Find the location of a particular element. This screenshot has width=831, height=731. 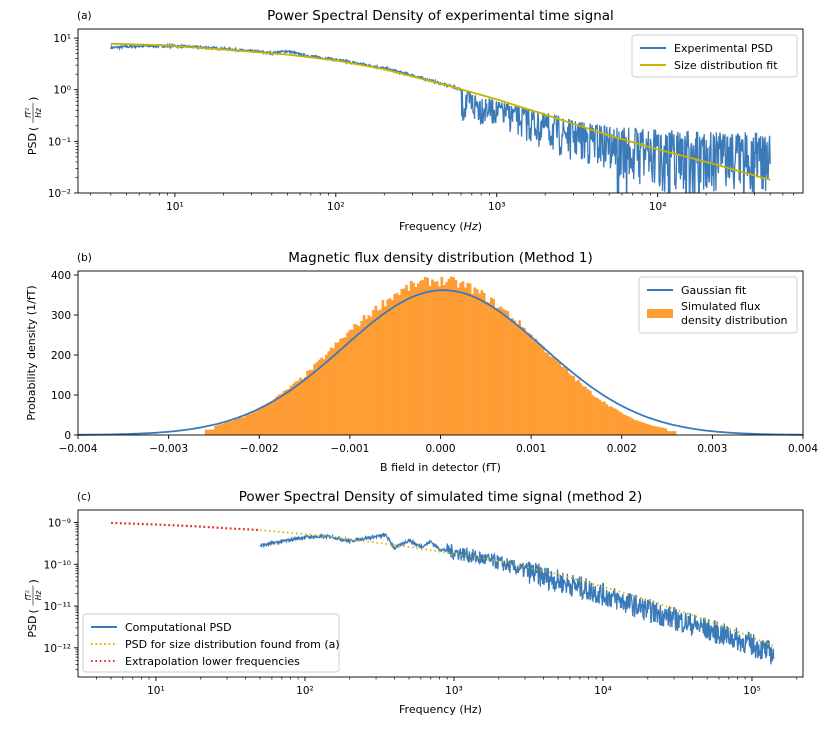

y-label-numerator: fT² is located at coordinates (28, 595).